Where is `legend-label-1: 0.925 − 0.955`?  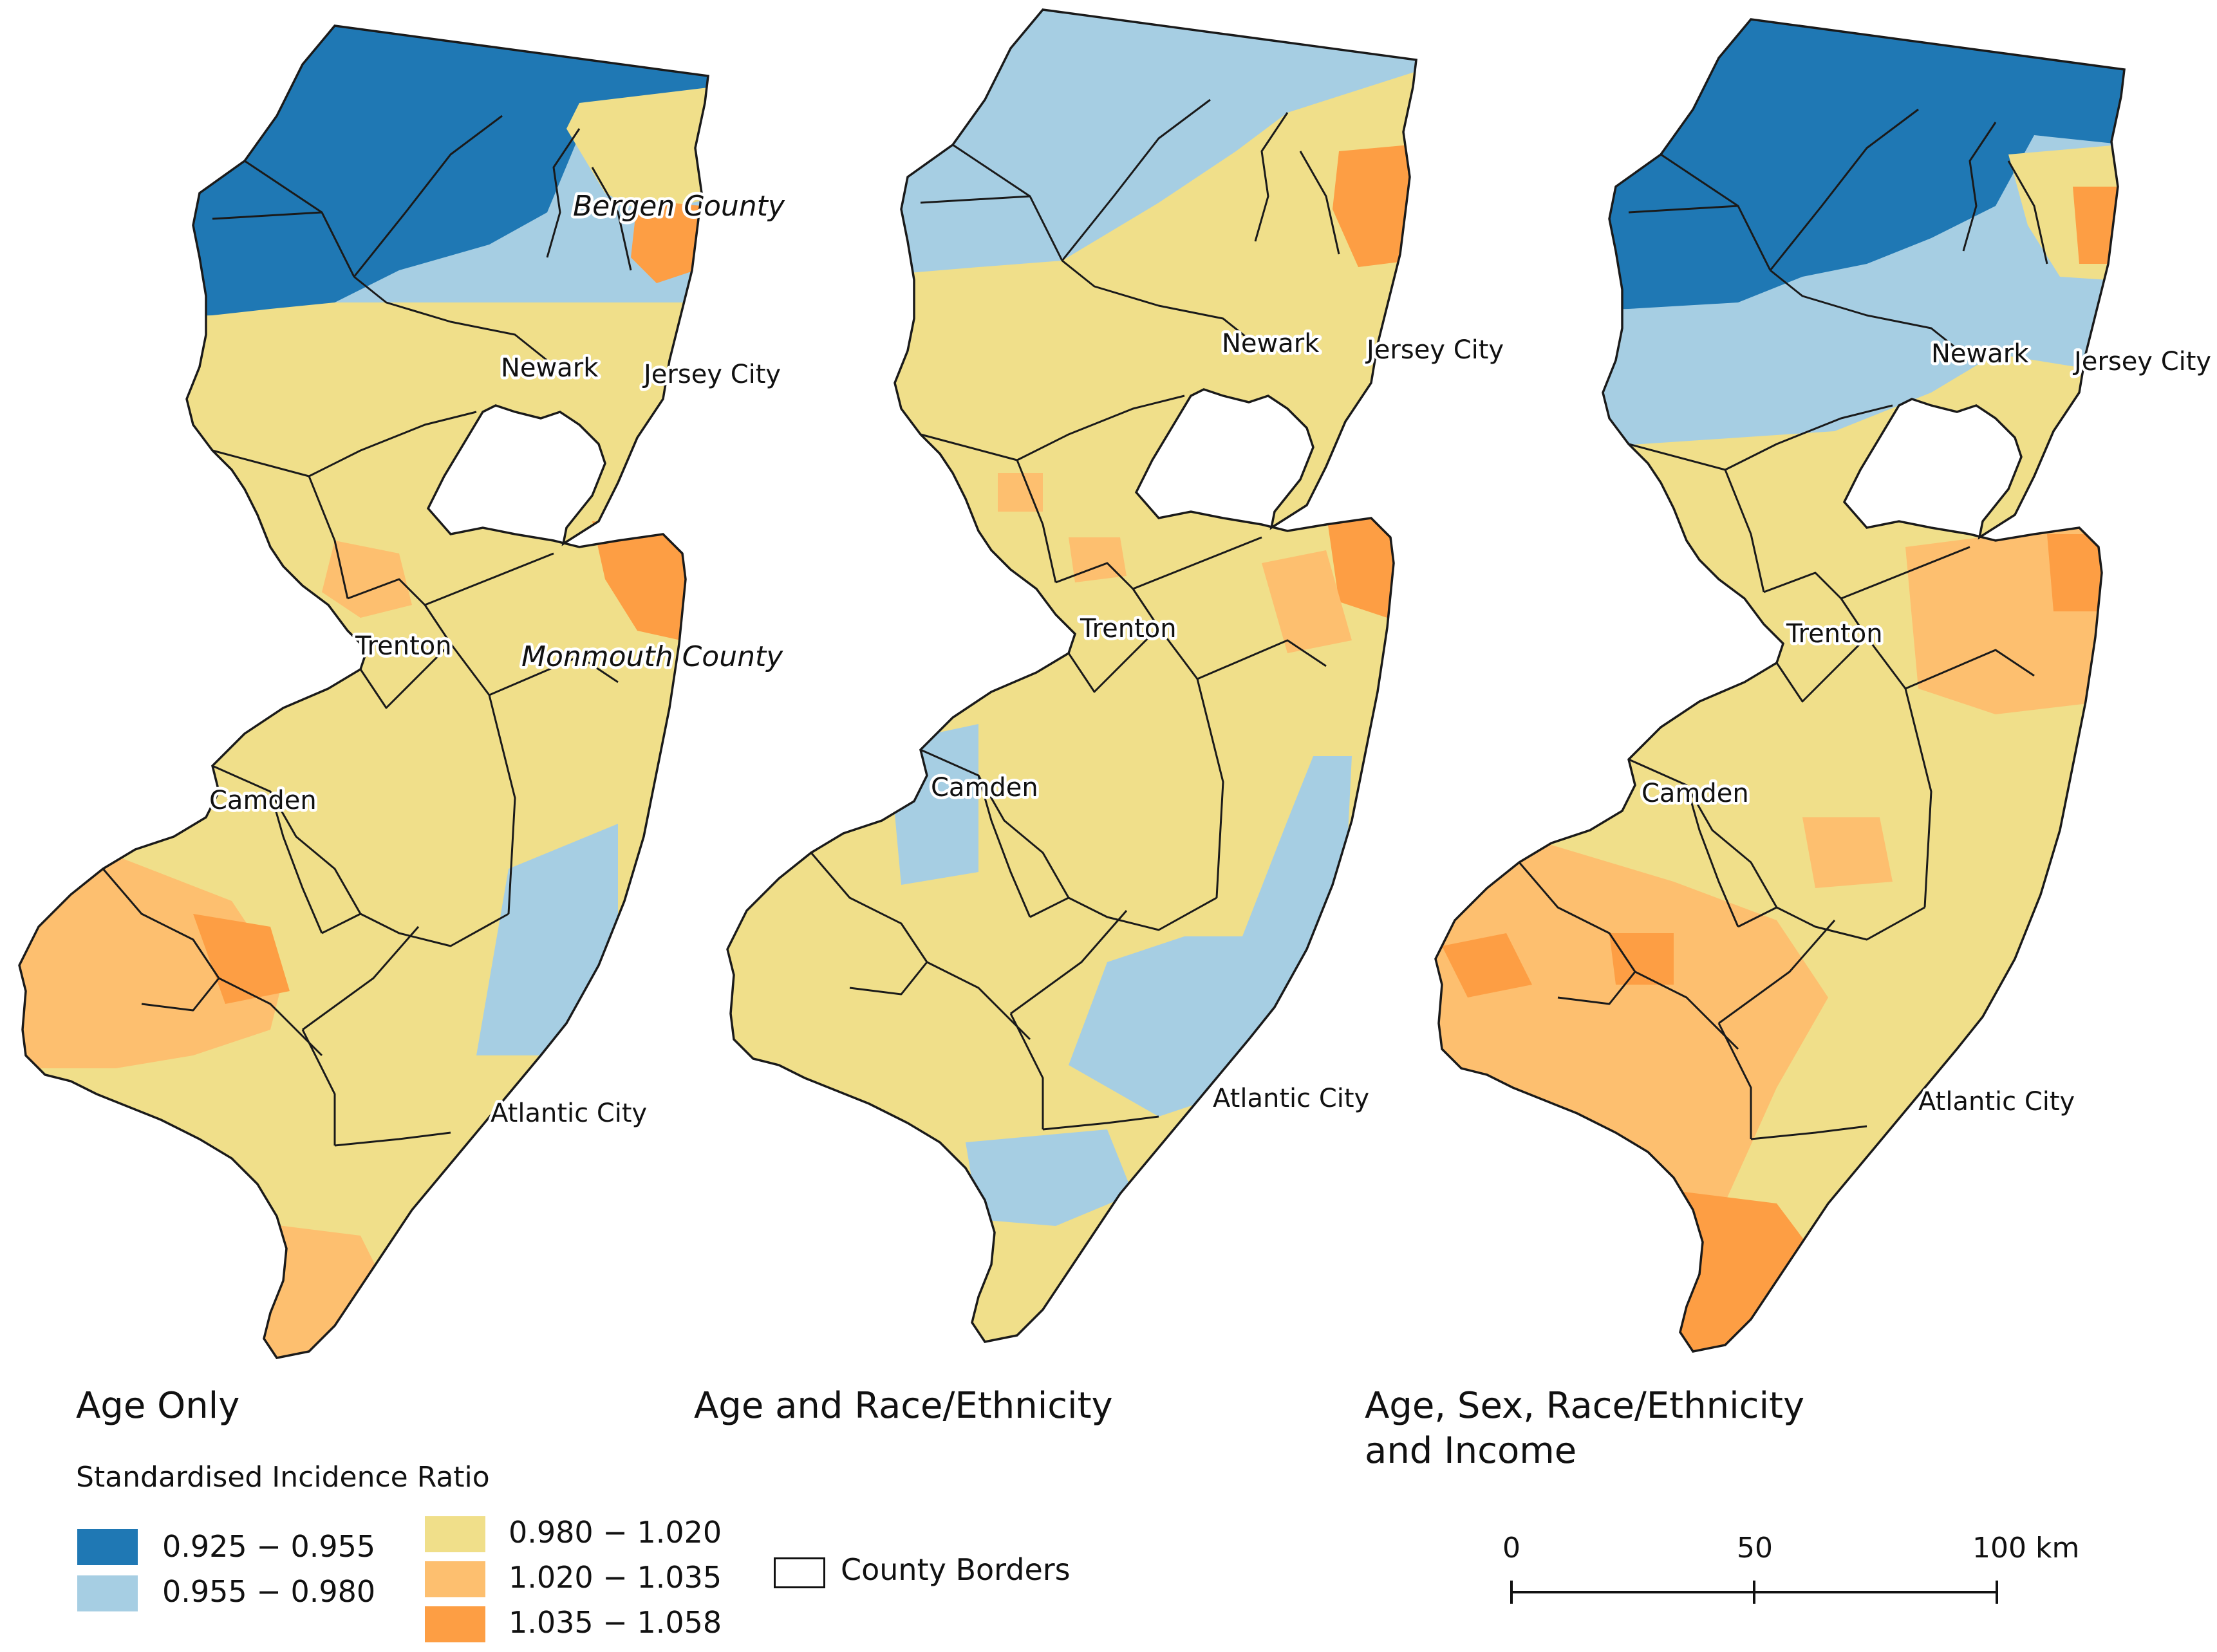 legend-label-1: 0.925 − 0.955 is located at coordinates (269, 1546).